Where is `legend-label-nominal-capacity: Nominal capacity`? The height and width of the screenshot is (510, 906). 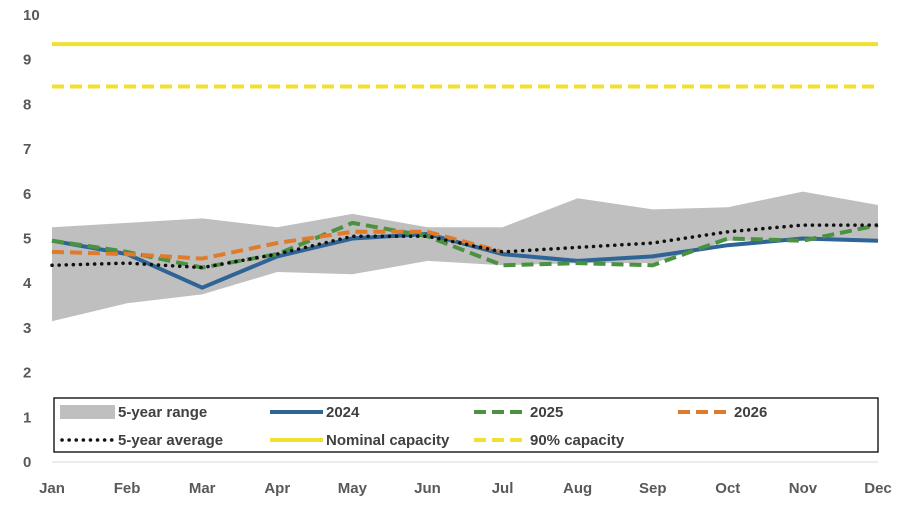
legend-label-nominal-capacity: Nominal capacity is located at coordinates (388, 440).